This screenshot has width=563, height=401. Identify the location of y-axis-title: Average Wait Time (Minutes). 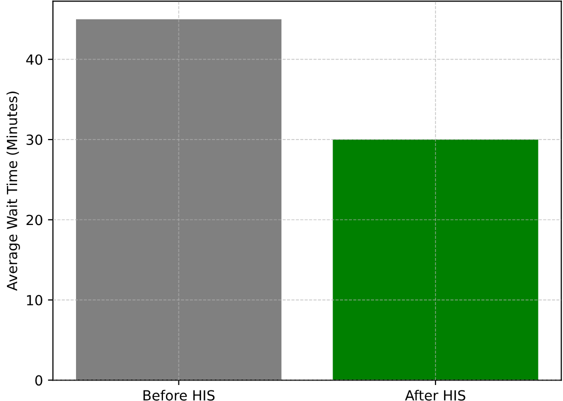
(13, 191).